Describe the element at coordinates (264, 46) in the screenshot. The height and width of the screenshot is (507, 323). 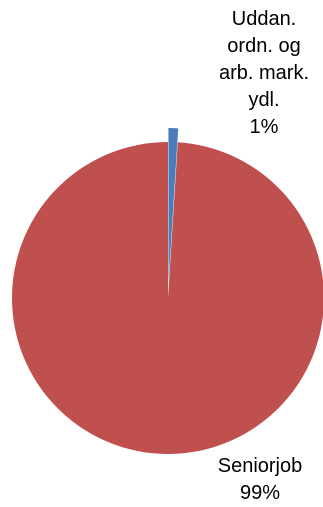
I see `data-label-uddan-line-2: ordn. og` at that location.